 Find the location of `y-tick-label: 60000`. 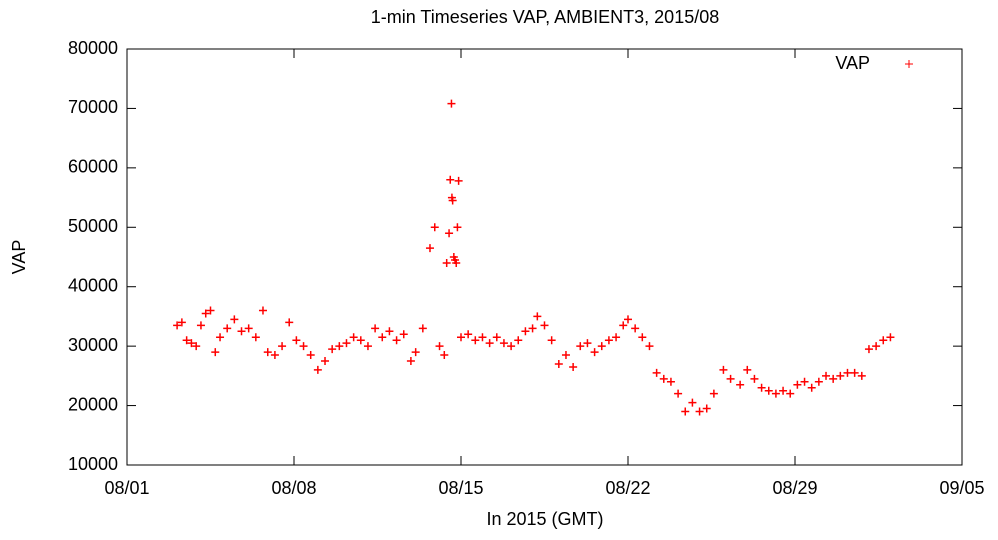

y-tick-label: 60000 is located at coordinates (93, 167).